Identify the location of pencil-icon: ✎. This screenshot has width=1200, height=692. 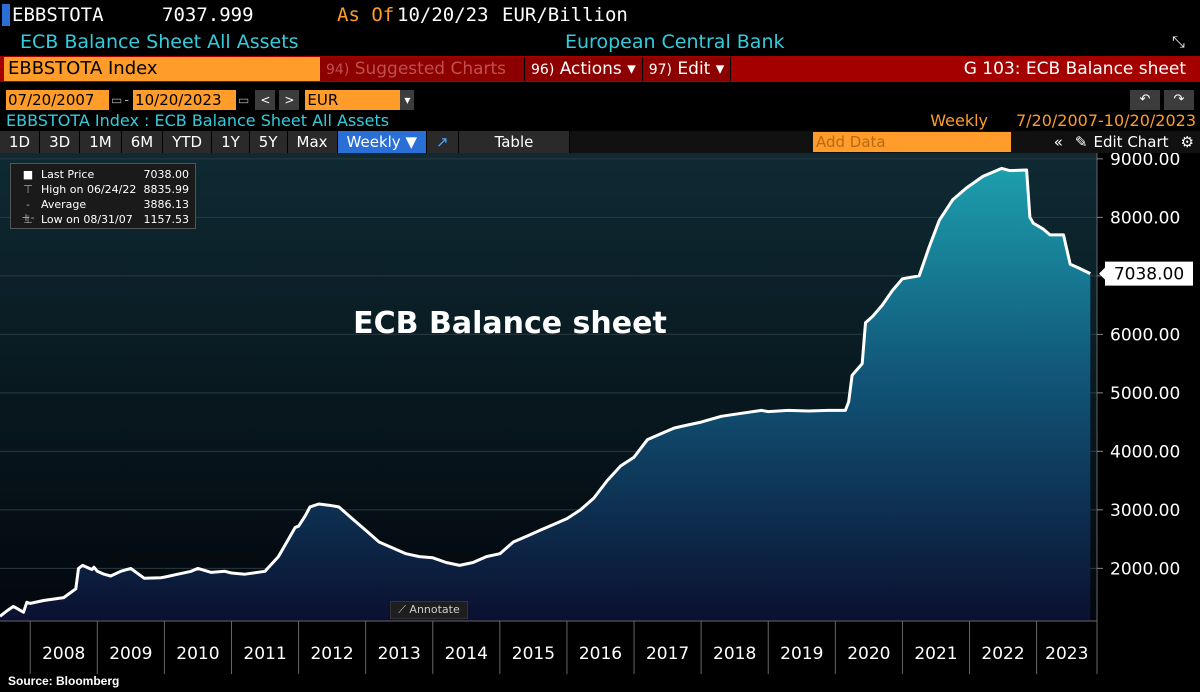
(1081, 142).